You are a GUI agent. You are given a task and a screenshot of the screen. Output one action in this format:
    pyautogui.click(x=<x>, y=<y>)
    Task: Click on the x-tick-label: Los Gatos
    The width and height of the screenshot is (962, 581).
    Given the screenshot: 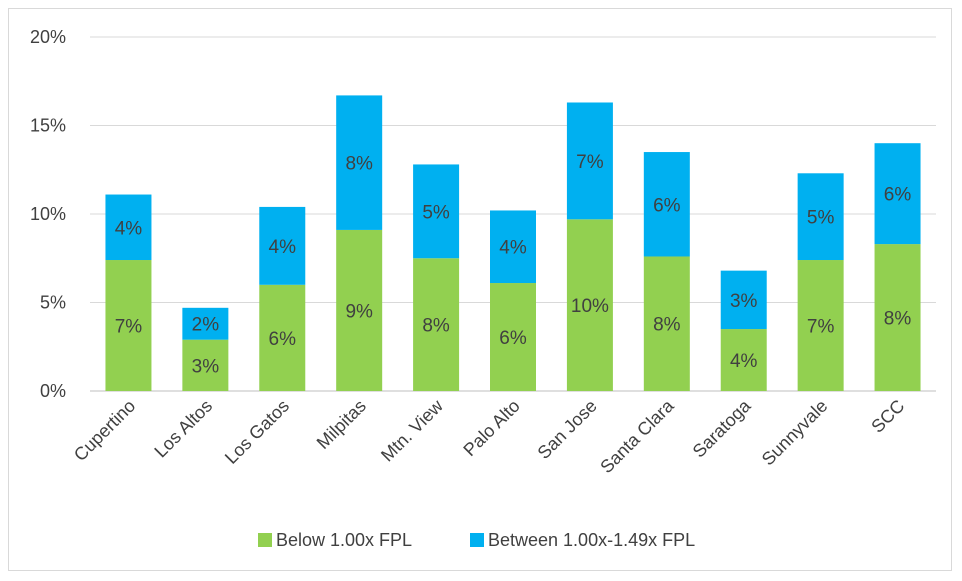 What is the action you would take?
    pyautogui.click(x=257, y=432)
    